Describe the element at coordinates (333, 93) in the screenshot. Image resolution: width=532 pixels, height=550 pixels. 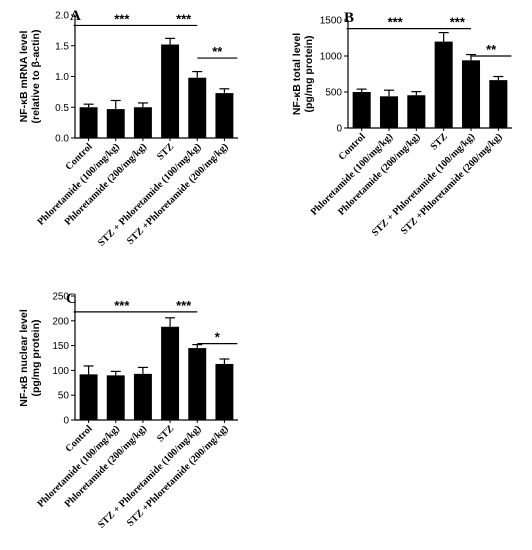
I see `y-tick-label: 500` at that location.